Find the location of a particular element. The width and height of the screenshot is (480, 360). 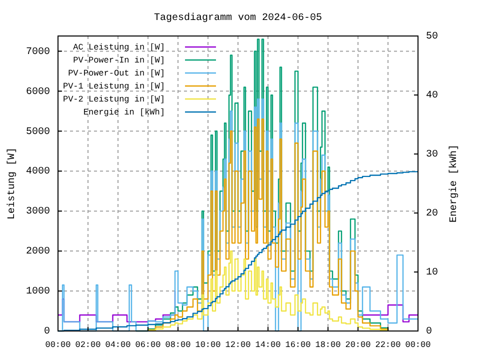

y-tick-label: 3000 is located at coordinates (38, 212).